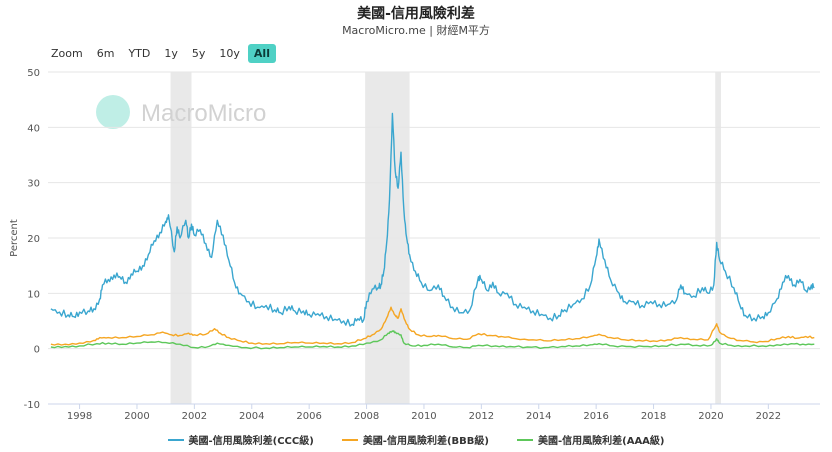  What do you see at coordinates (425, 441) in the screenshot?
I see `legend-label-bbb: 美國-信用風險利差(BBB級)` at bounding box center [425, 441].